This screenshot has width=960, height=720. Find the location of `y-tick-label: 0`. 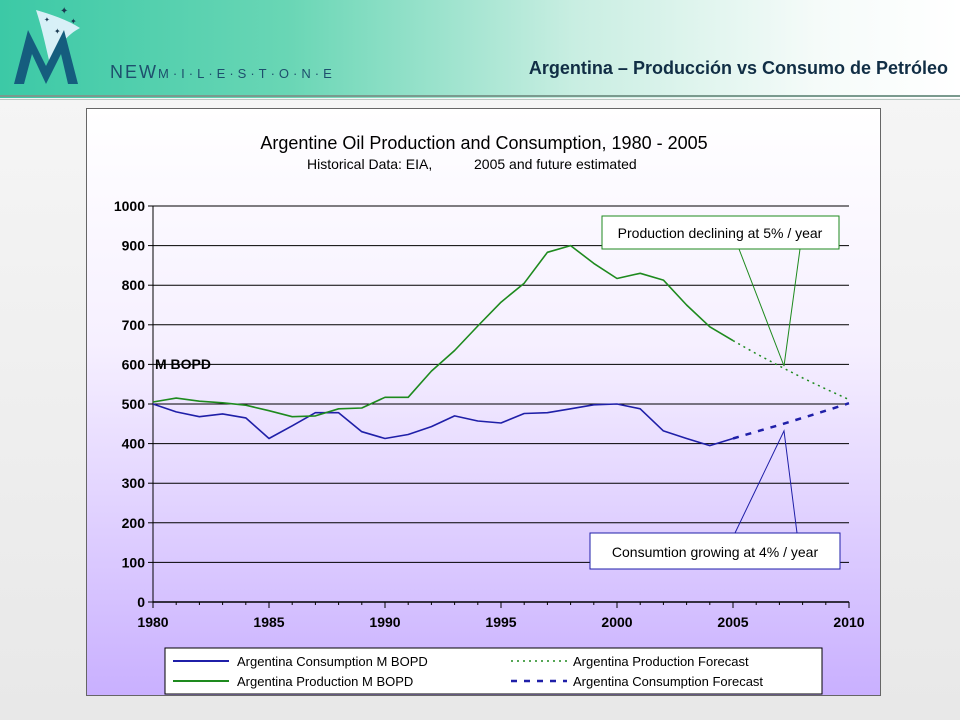

y-tick-label: 0 is located at coordinates (141, 602).